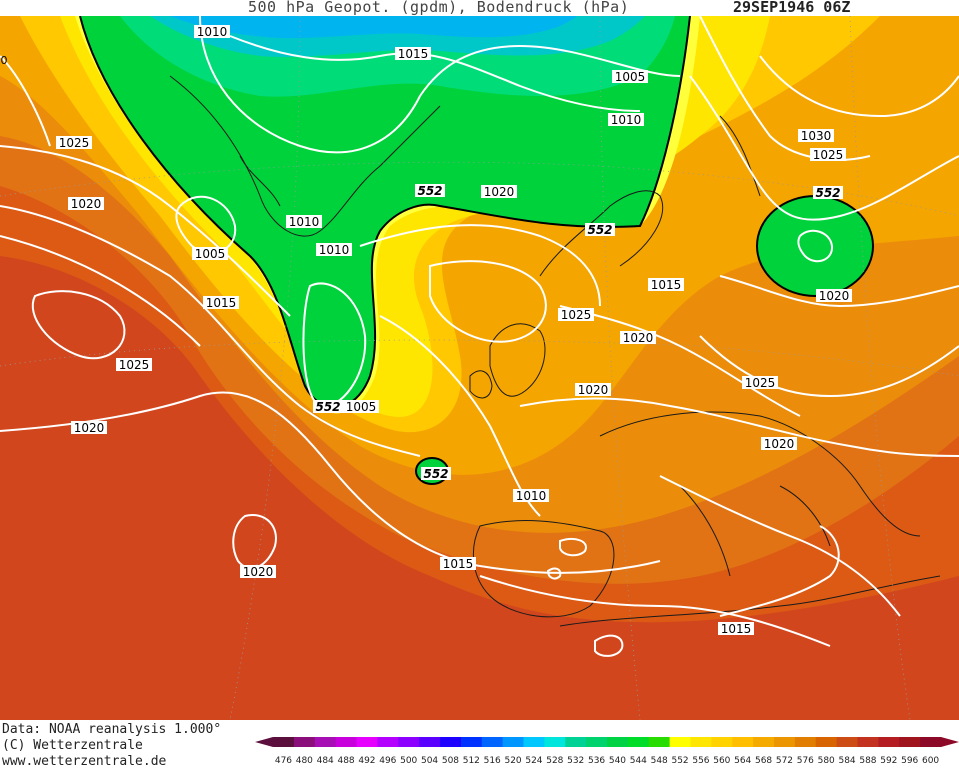 The height and width of the screenshot is (770, 959). I want to click on legend-value: 592, so click(888, 761).